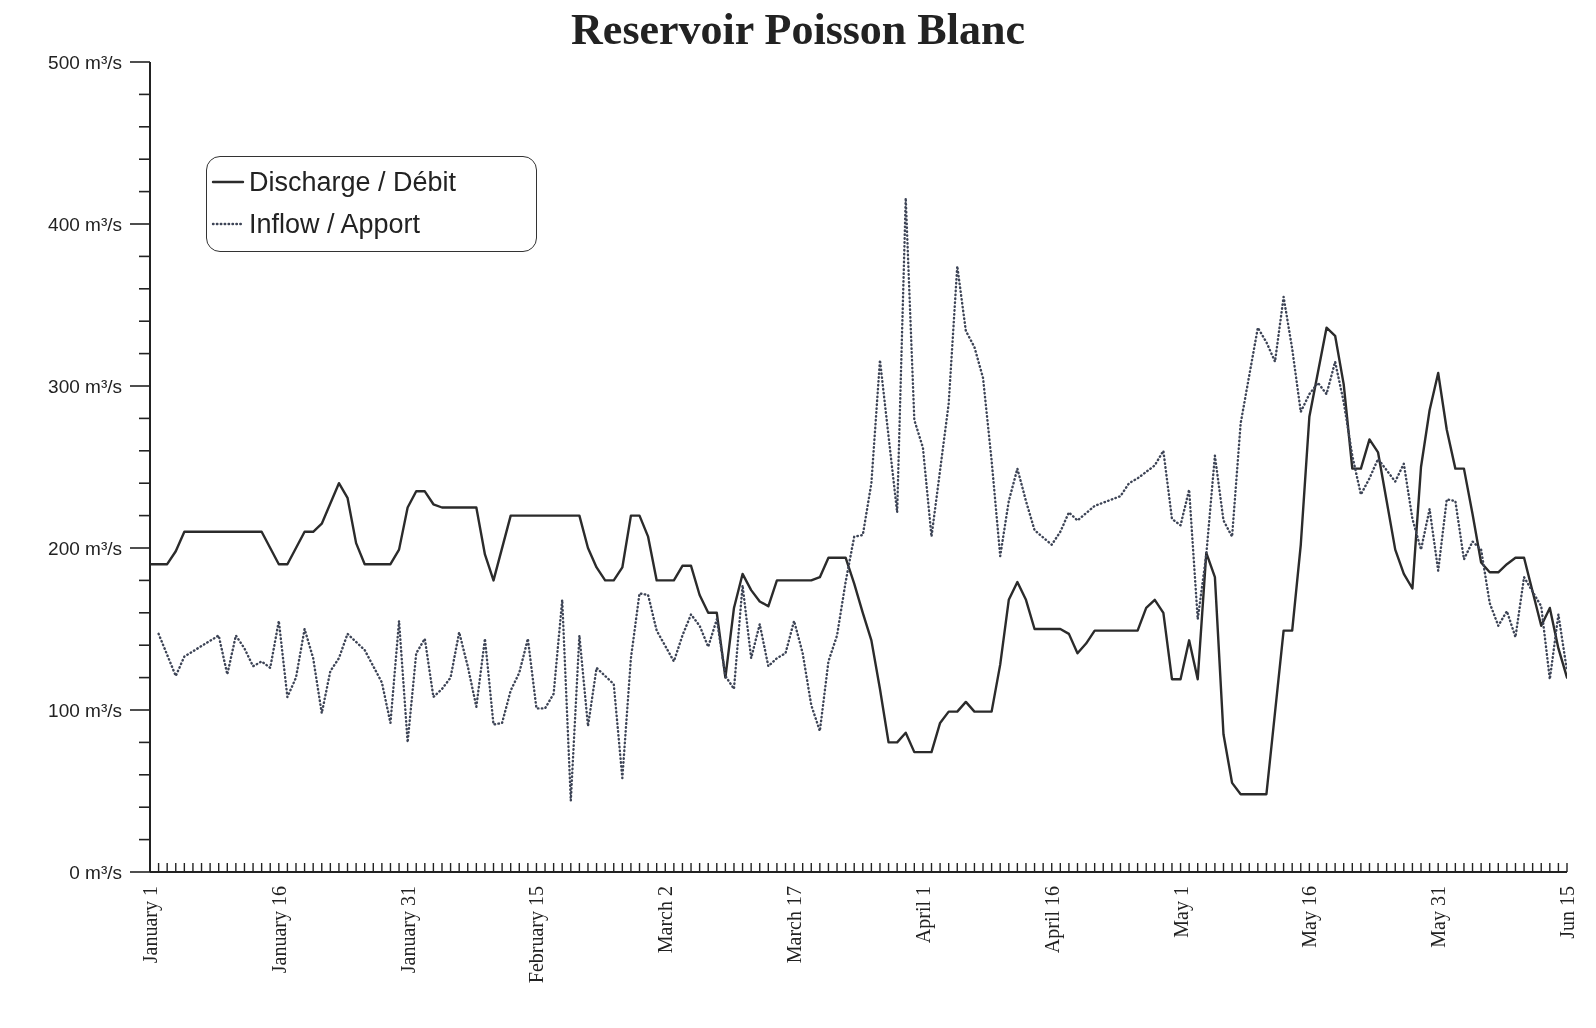  Describe the element at coordinates (85, 710) in the screenshot. I see `y-tick-label: 100 m³/s` at that location.